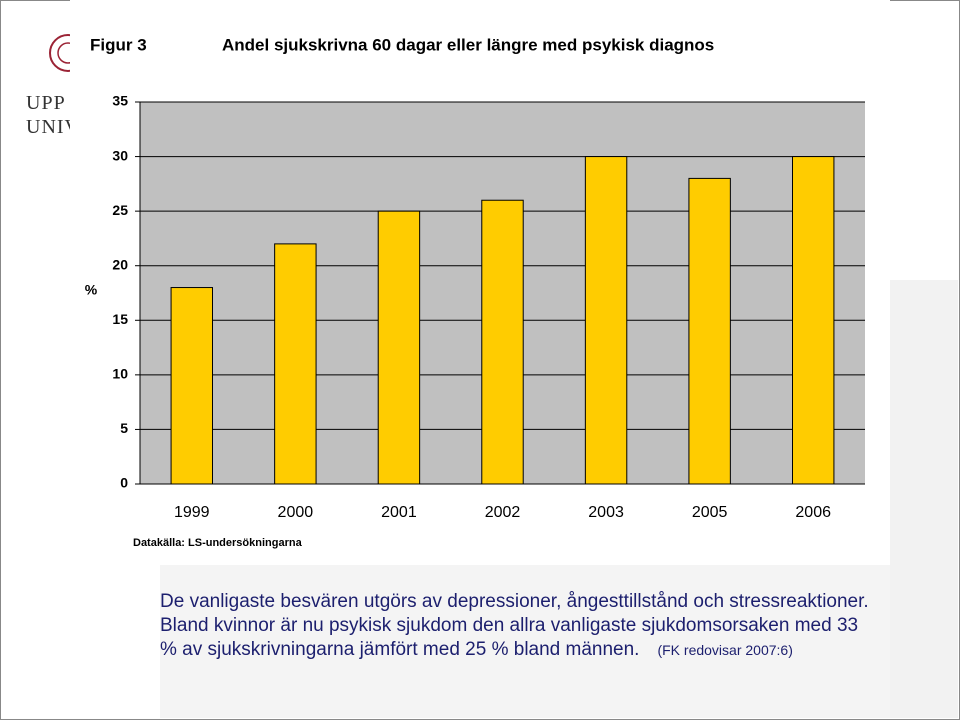 Image resolution: width=960 pixels, height=720 pixels. I want to click on y-tick-label: 35, so click(120, 101).